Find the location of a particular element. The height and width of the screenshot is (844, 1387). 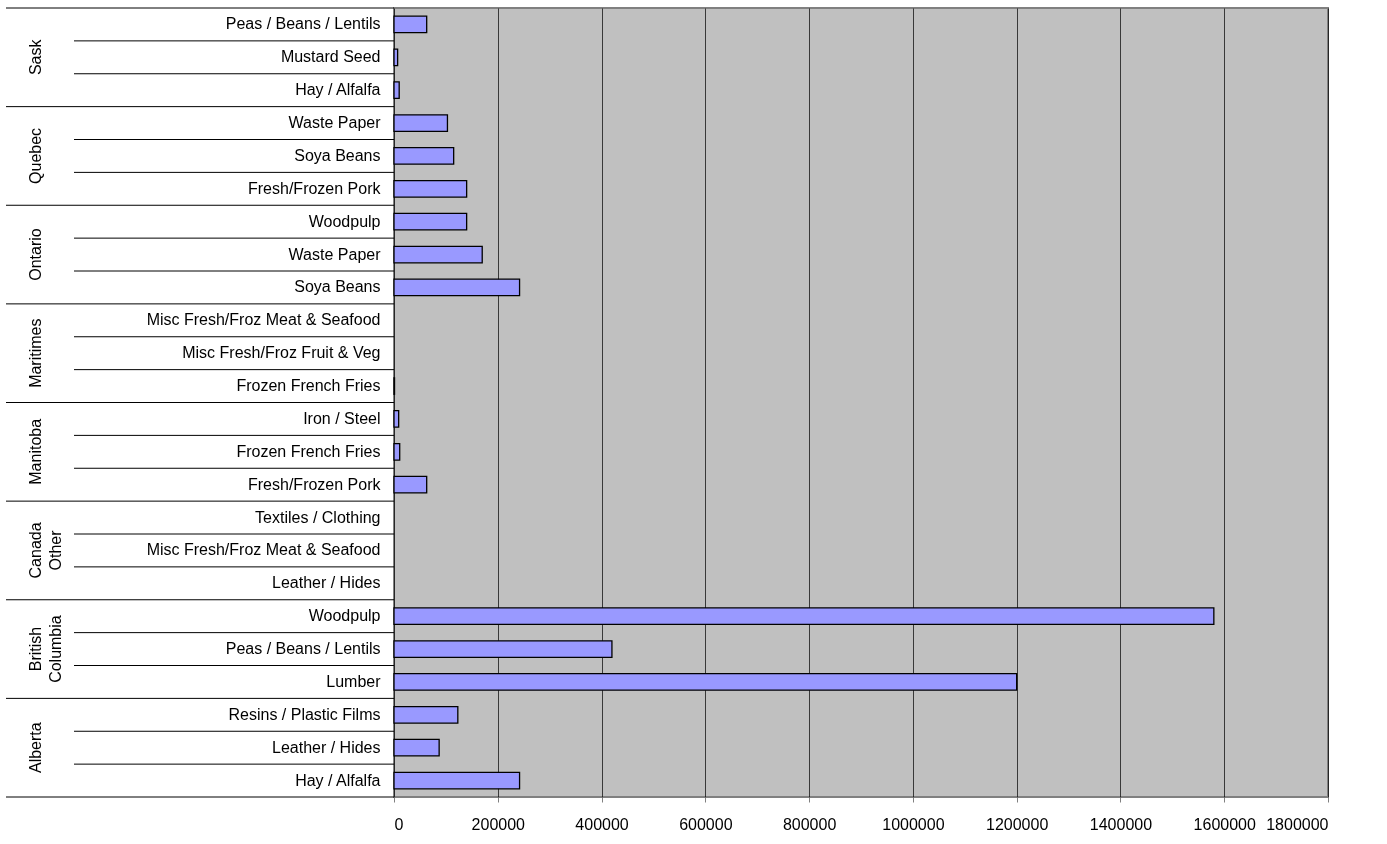

x-tick-label: 1400000 is located at coordinates (1121, 824).